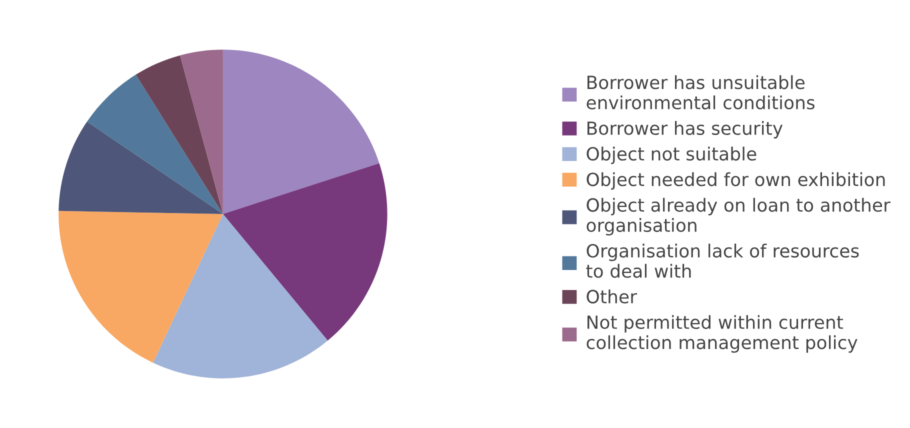  Describe the element at coordinates (700, 92) in the screenshot. I see `legend-label: Borrower has unsuitable environmental conditions` at that location.